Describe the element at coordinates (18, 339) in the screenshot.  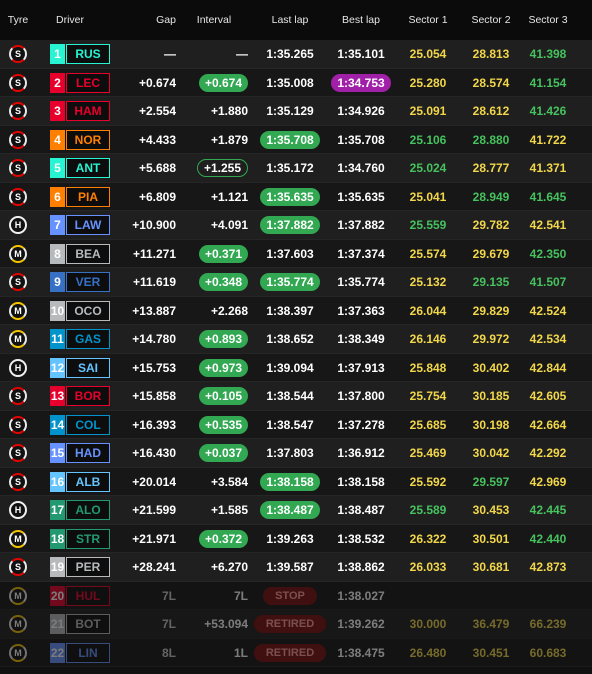
I see `tyre-medium-icon: M` at that location.